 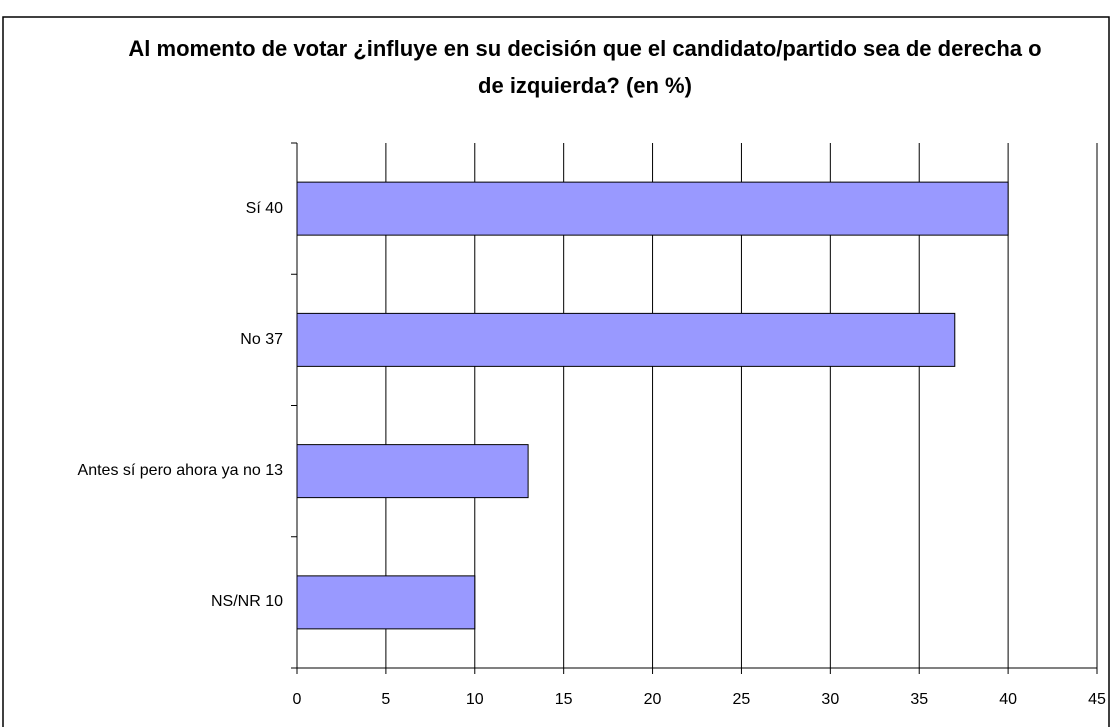 I want to click on x-tick-label: 0, so click(x=297, y=699).